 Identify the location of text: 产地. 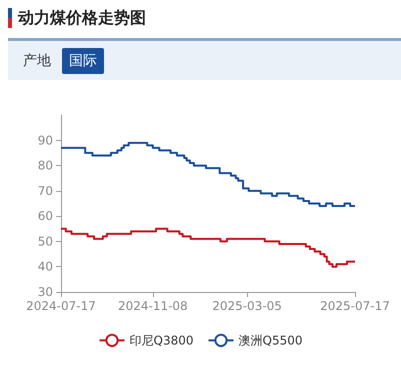
(37, 61).